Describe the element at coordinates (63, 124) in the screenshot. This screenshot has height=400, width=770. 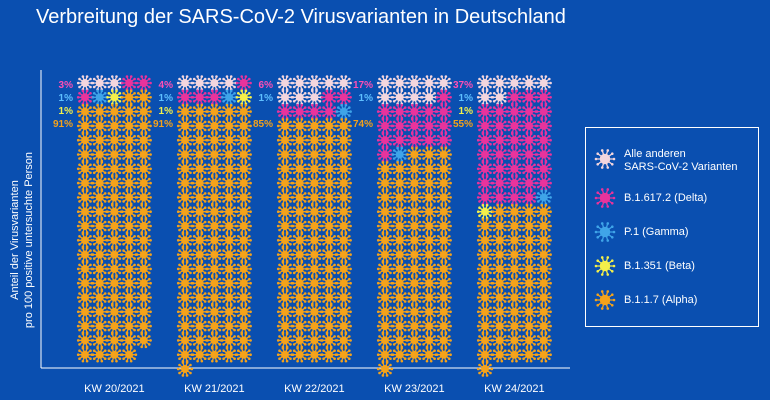
I see `pct-label-alpha: 91%` at that location.